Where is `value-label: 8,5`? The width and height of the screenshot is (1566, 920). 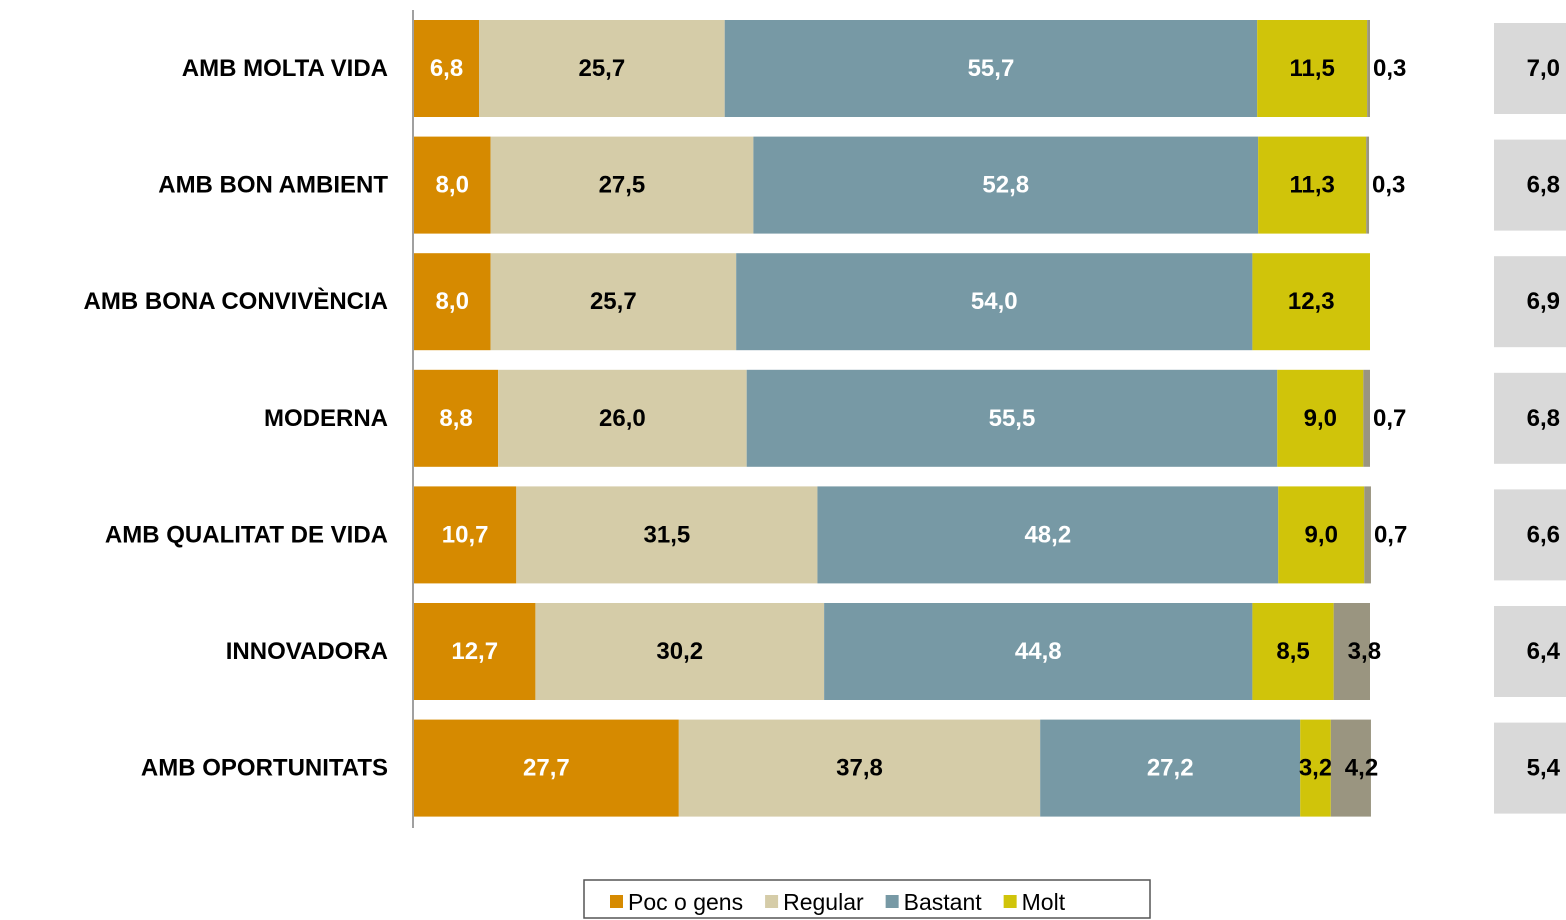
value-label: 8,5 is located at coordinates (1292, 651).